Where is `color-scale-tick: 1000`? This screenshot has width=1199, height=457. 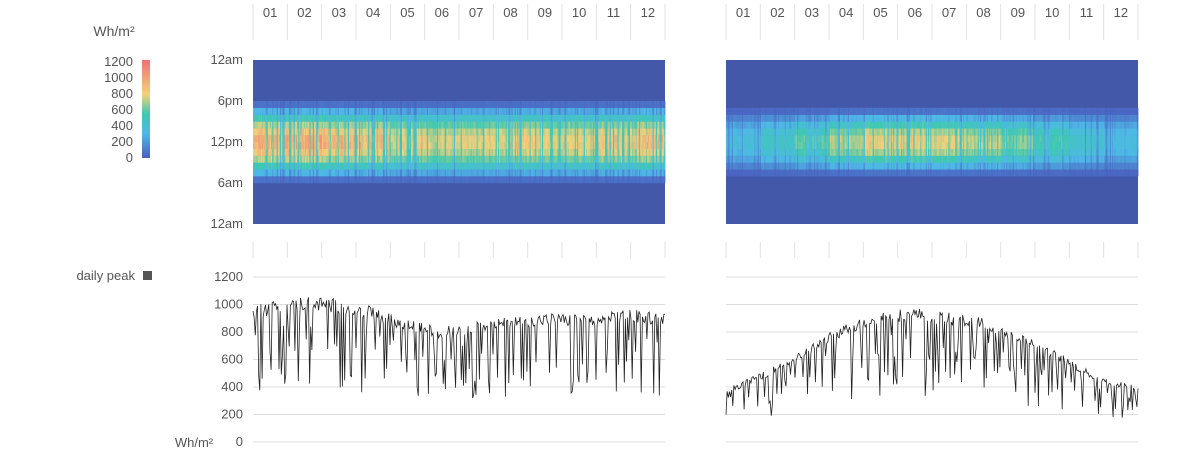 color-scale-tick: 1000 is located at coordinates (118, 77).